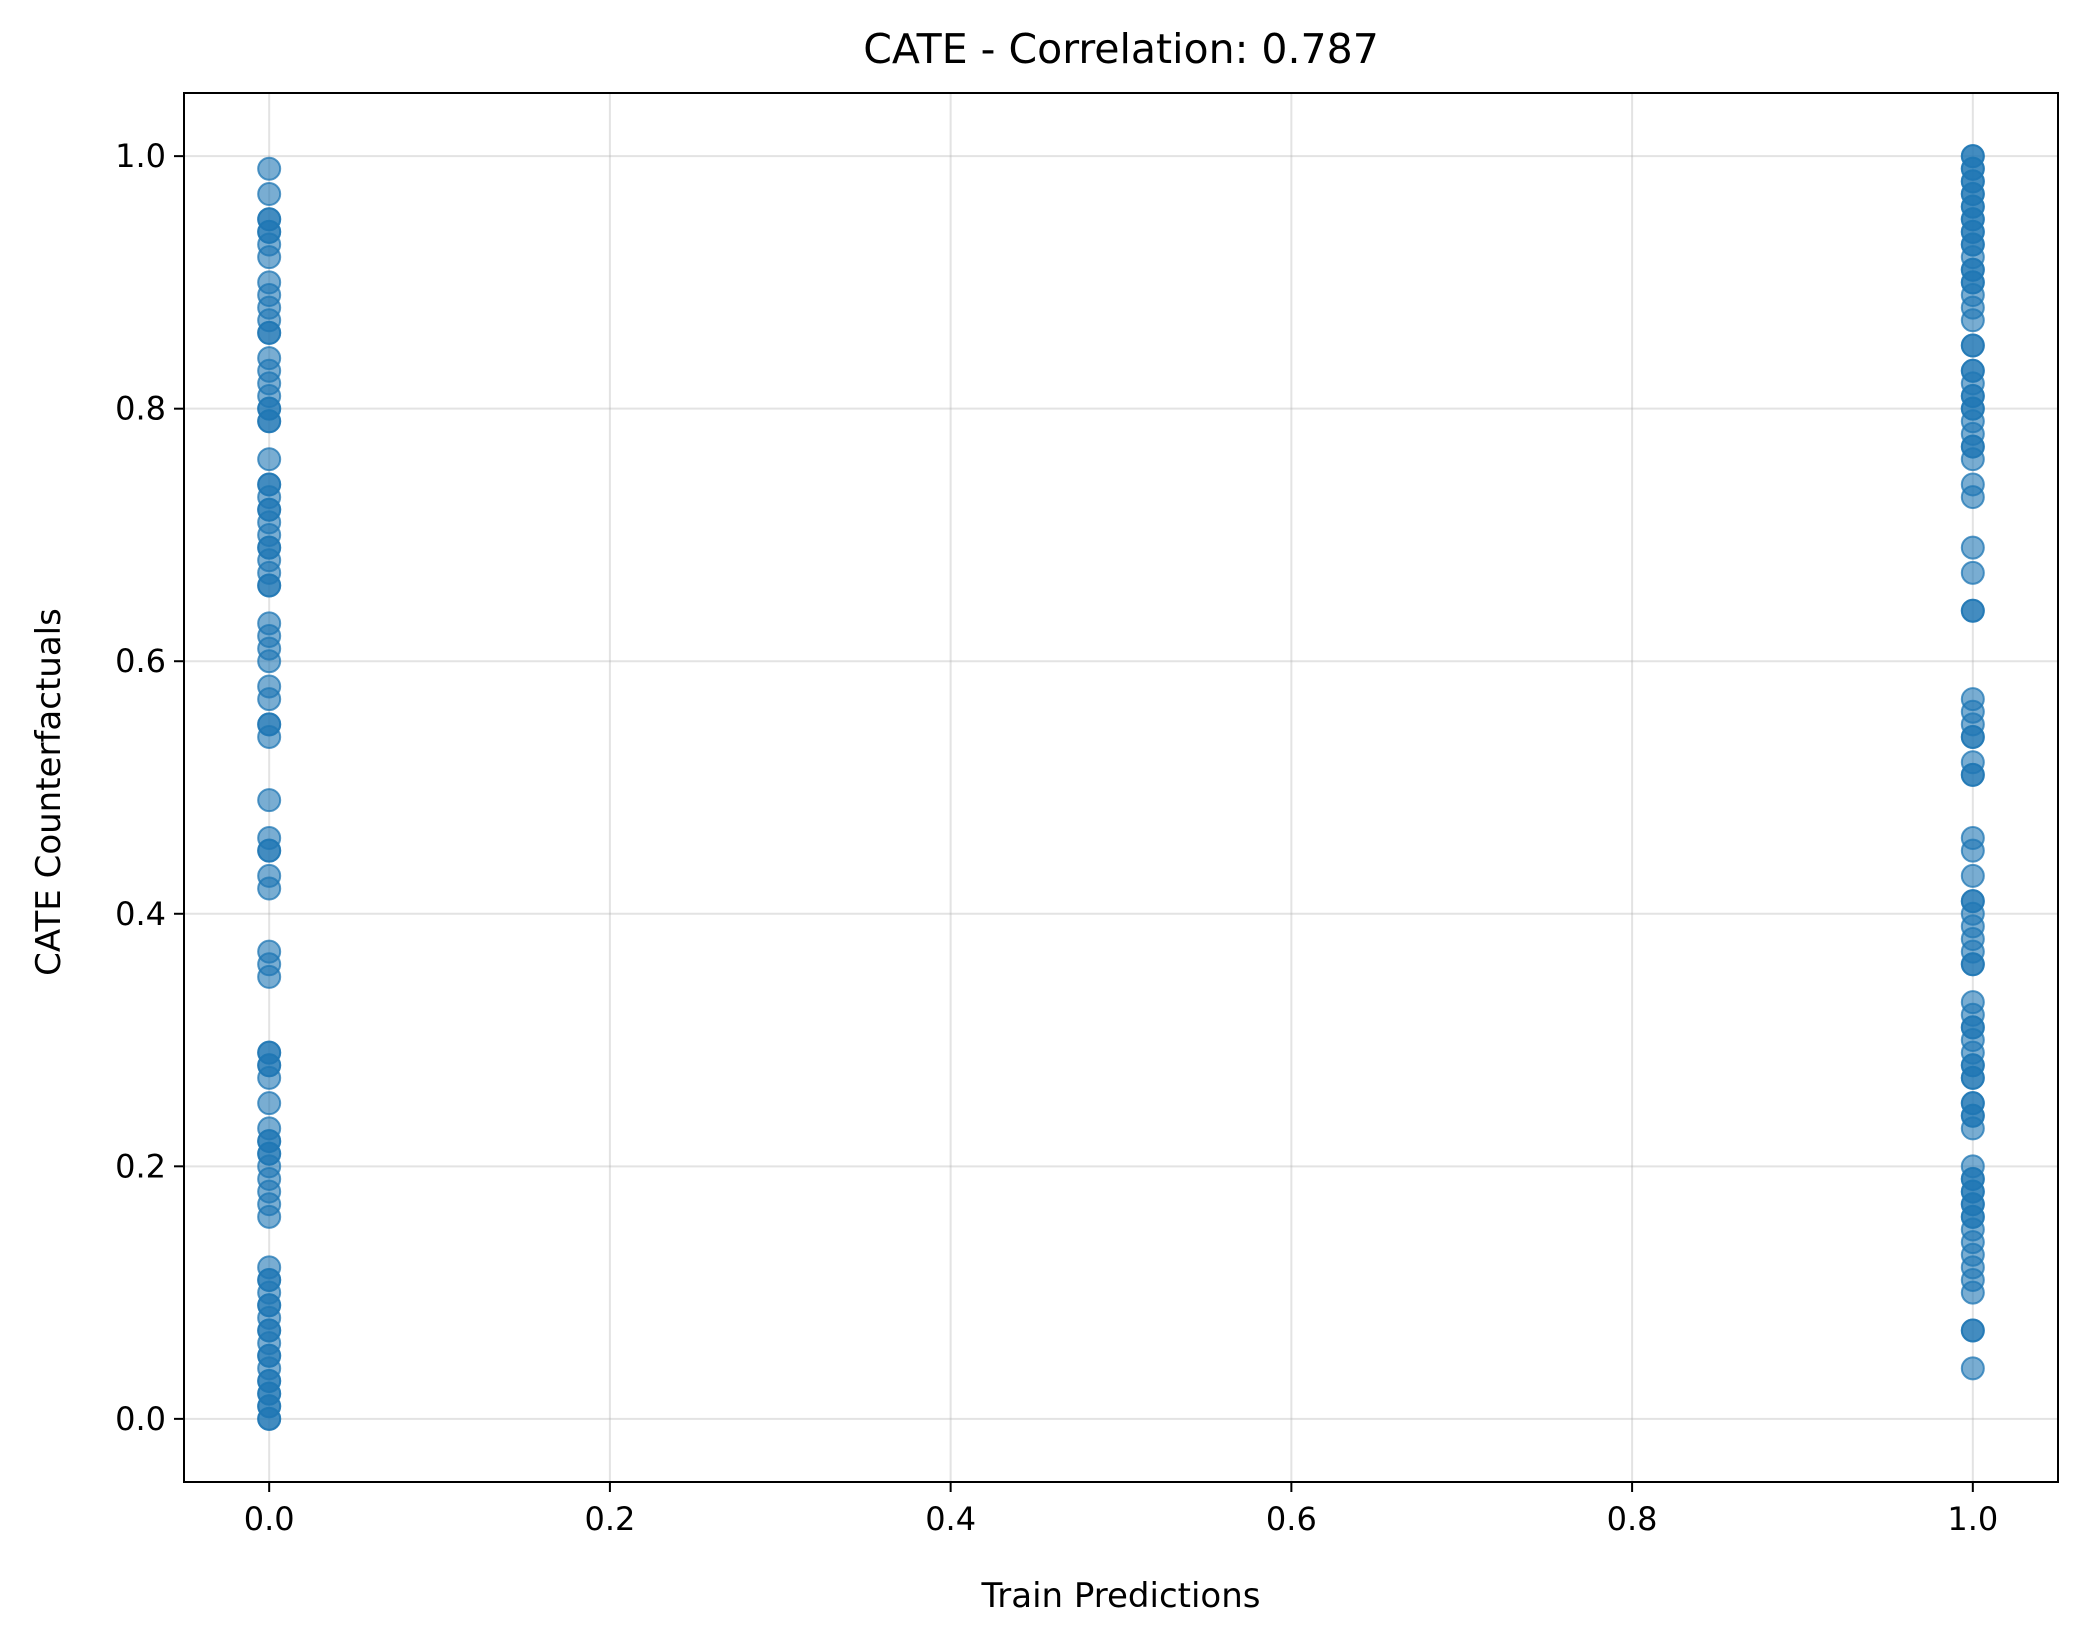 This screenshot has height=1638, width=2074. I want to click on y-axis-title: CATE Counterfactuals, so click(49, 792).